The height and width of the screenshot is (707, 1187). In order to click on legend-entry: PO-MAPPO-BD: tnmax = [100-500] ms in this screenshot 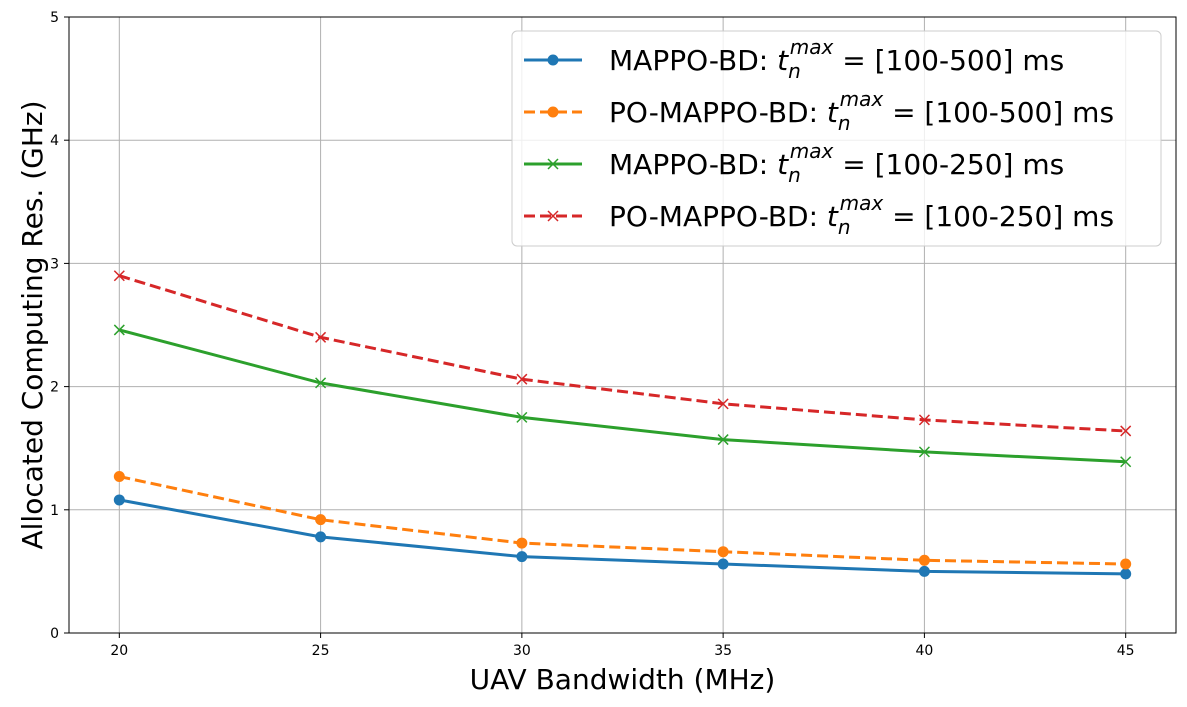, I will do `click(819, 111)`.